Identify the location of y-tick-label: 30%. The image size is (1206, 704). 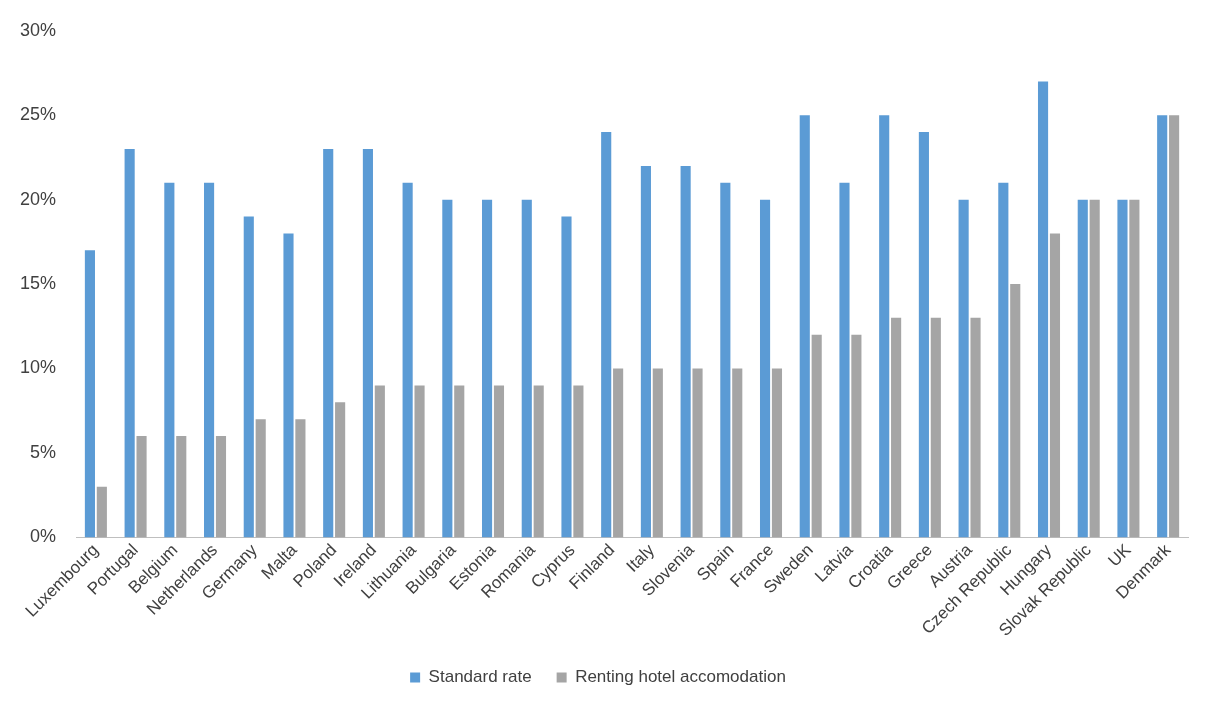
(38, 29).